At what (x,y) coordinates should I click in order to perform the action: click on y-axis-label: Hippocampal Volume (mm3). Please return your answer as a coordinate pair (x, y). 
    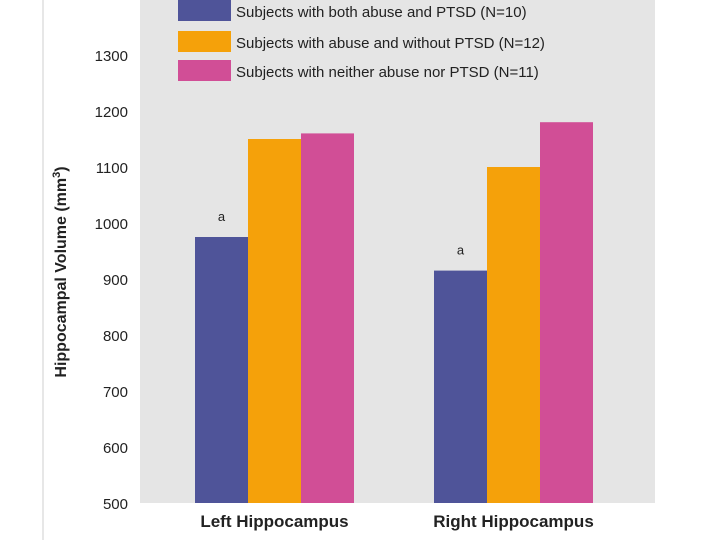
    Looking at the image, I should click on (60, 271).